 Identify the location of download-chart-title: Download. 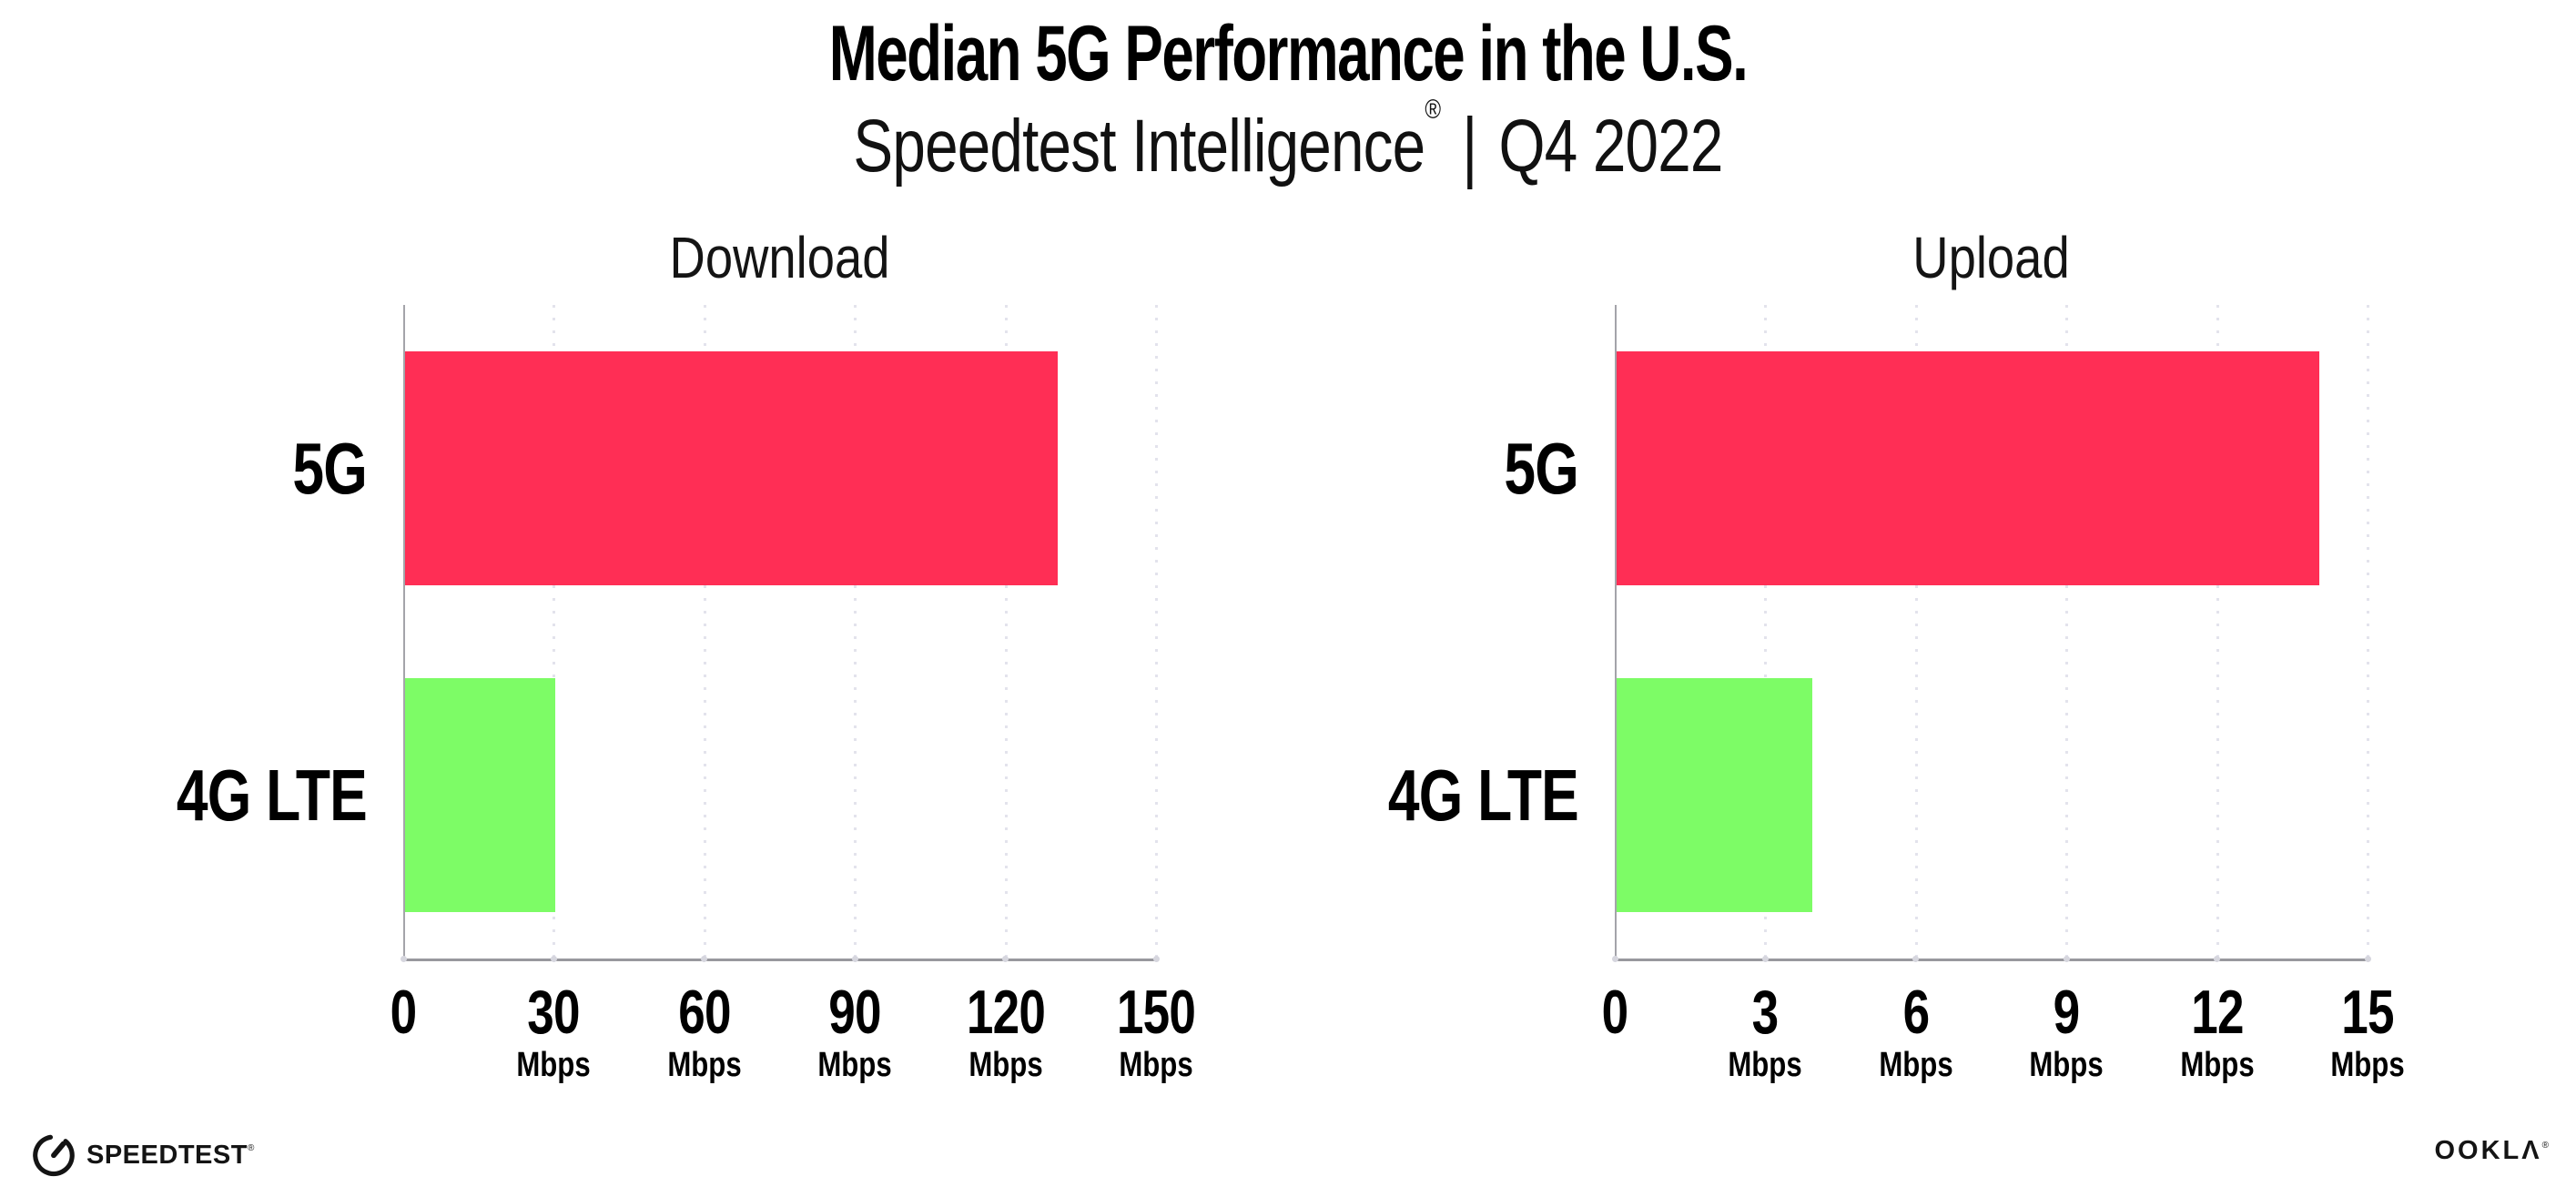
(779, 258).